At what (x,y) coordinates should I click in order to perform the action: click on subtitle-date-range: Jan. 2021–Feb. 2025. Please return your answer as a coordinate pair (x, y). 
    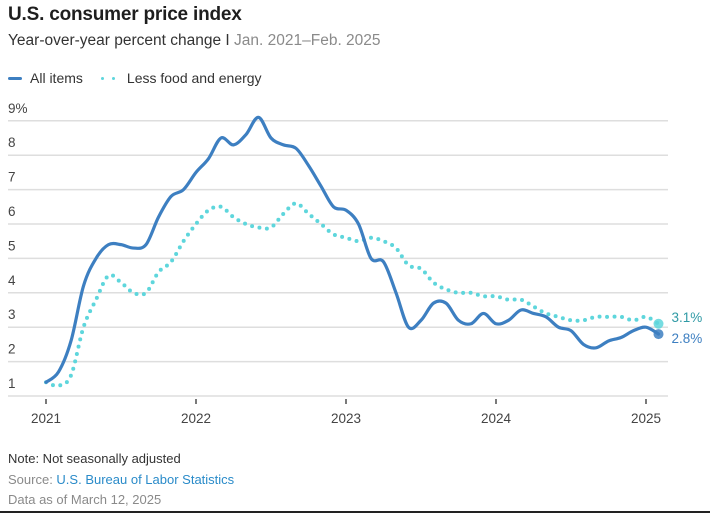
    Looking at the image, I should click on (307, 40).